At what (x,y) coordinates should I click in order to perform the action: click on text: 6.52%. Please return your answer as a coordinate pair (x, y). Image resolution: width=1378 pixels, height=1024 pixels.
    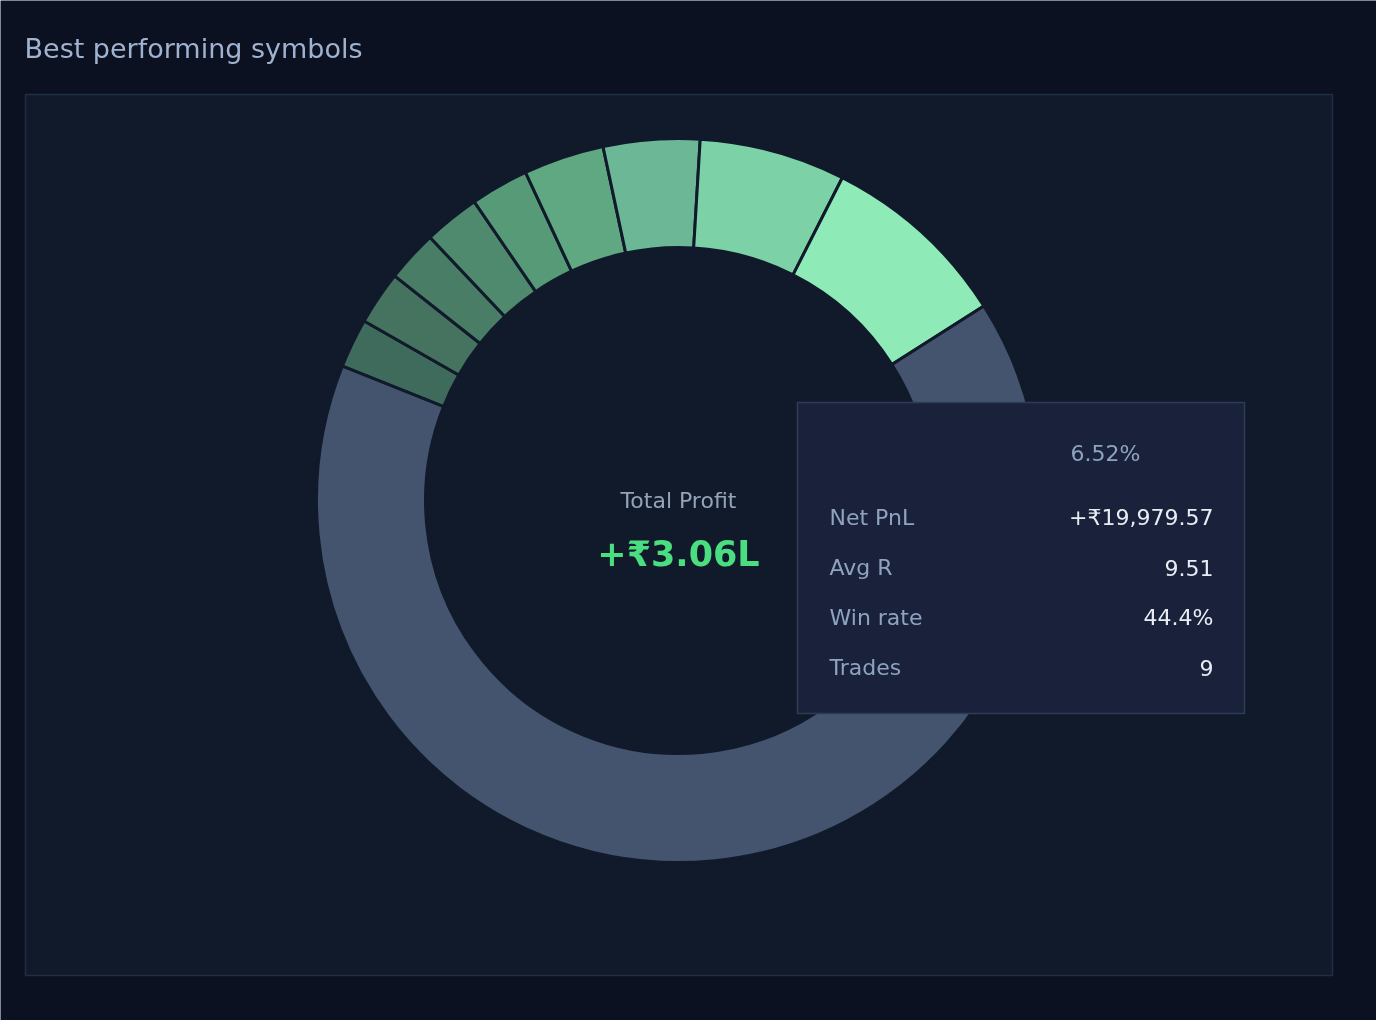
    Looking at the image, I should click on (1105, 453).